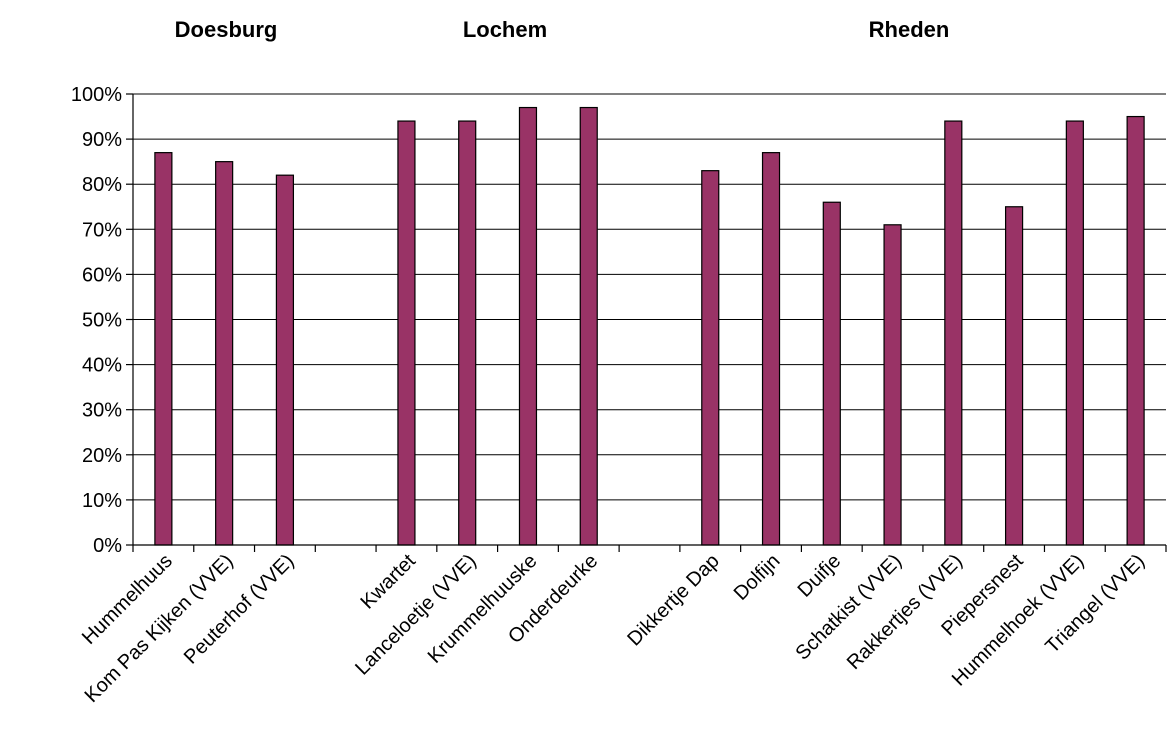 This screenshot has width=1169, height=740. What do you see at coordinates (226, 29) in the screenshot?
I see `group-title-doesburg: Doesburg` at bounding box center [226, 29].